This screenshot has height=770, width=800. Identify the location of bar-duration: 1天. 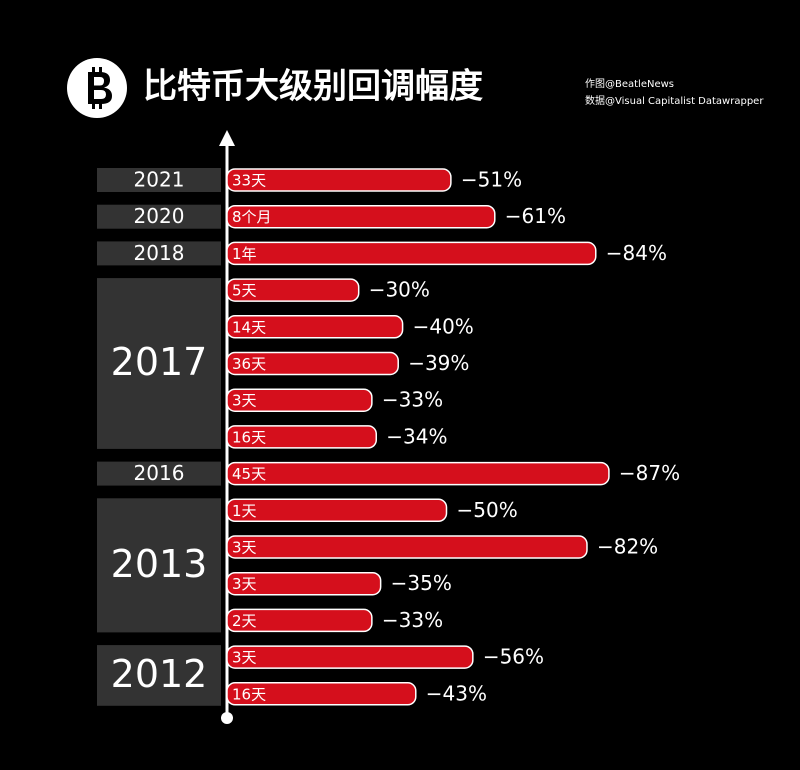
(244, 511).